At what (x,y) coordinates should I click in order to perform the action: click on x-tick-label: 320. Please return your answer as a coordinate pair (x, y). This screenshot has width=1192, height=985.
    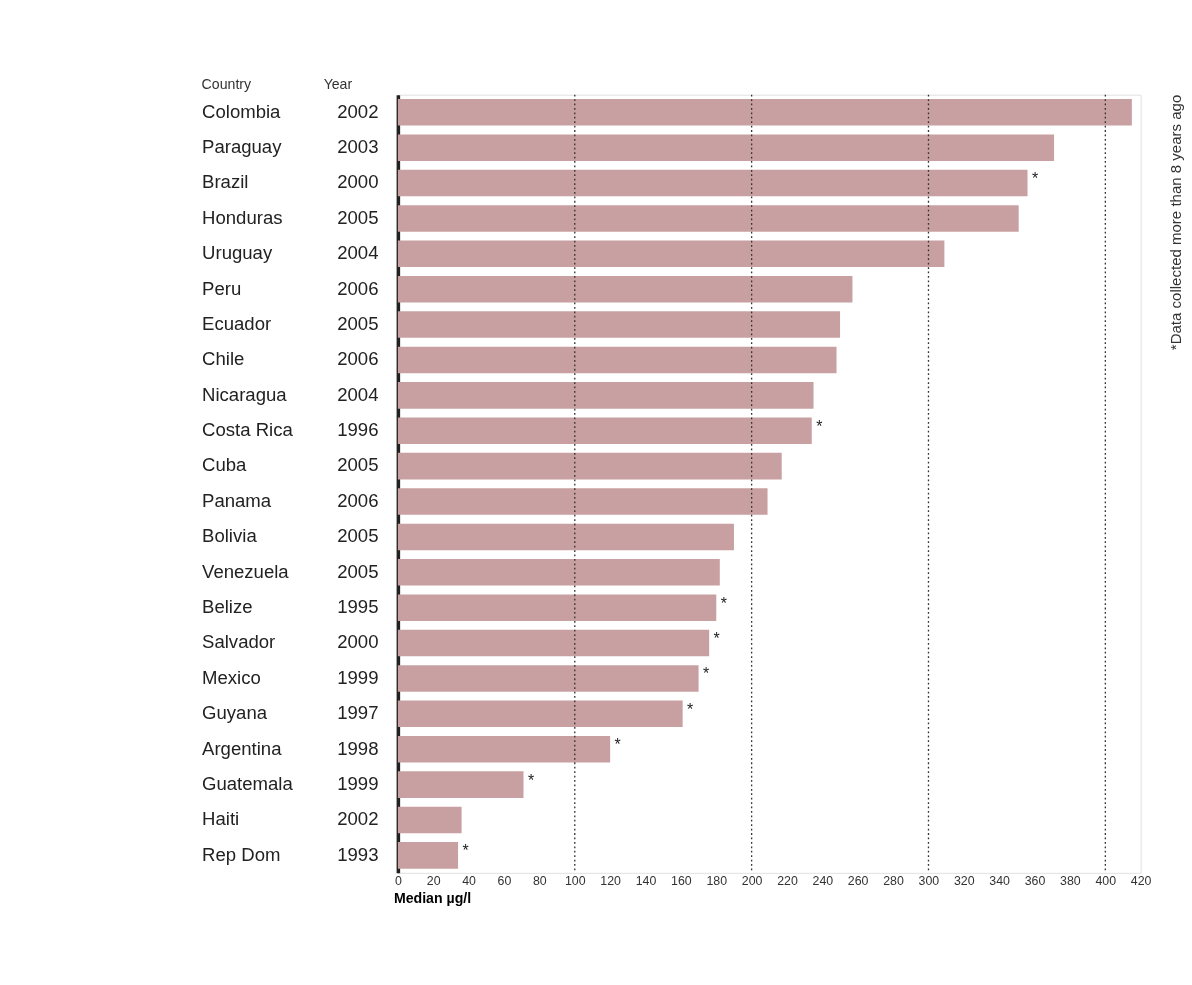
    Looking at the image, I should click on (964, 880).